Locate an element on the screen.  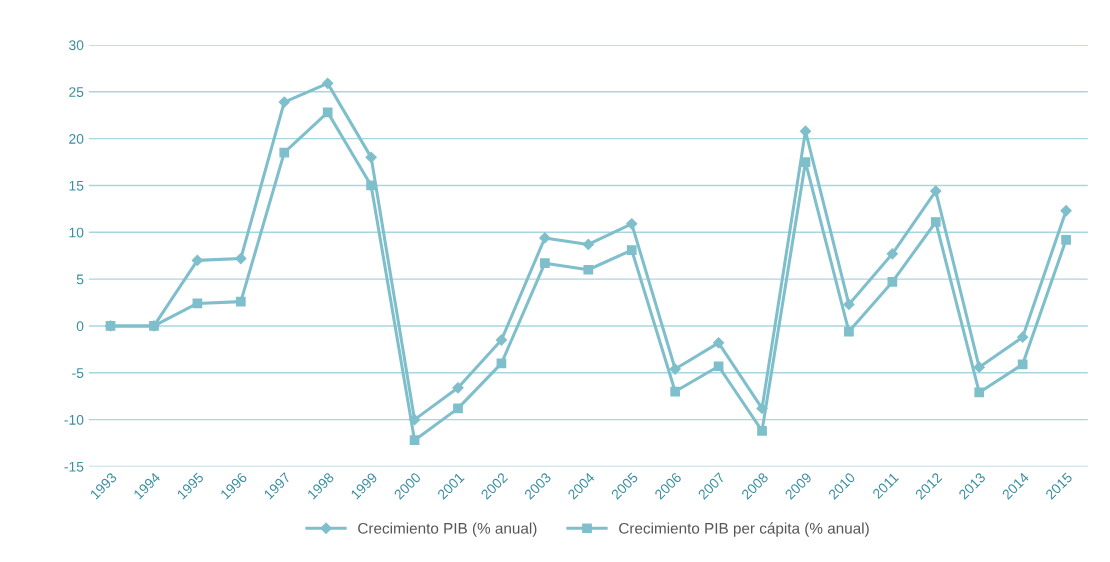
y-tick-label: 30 is located at coordinates (76, 45).